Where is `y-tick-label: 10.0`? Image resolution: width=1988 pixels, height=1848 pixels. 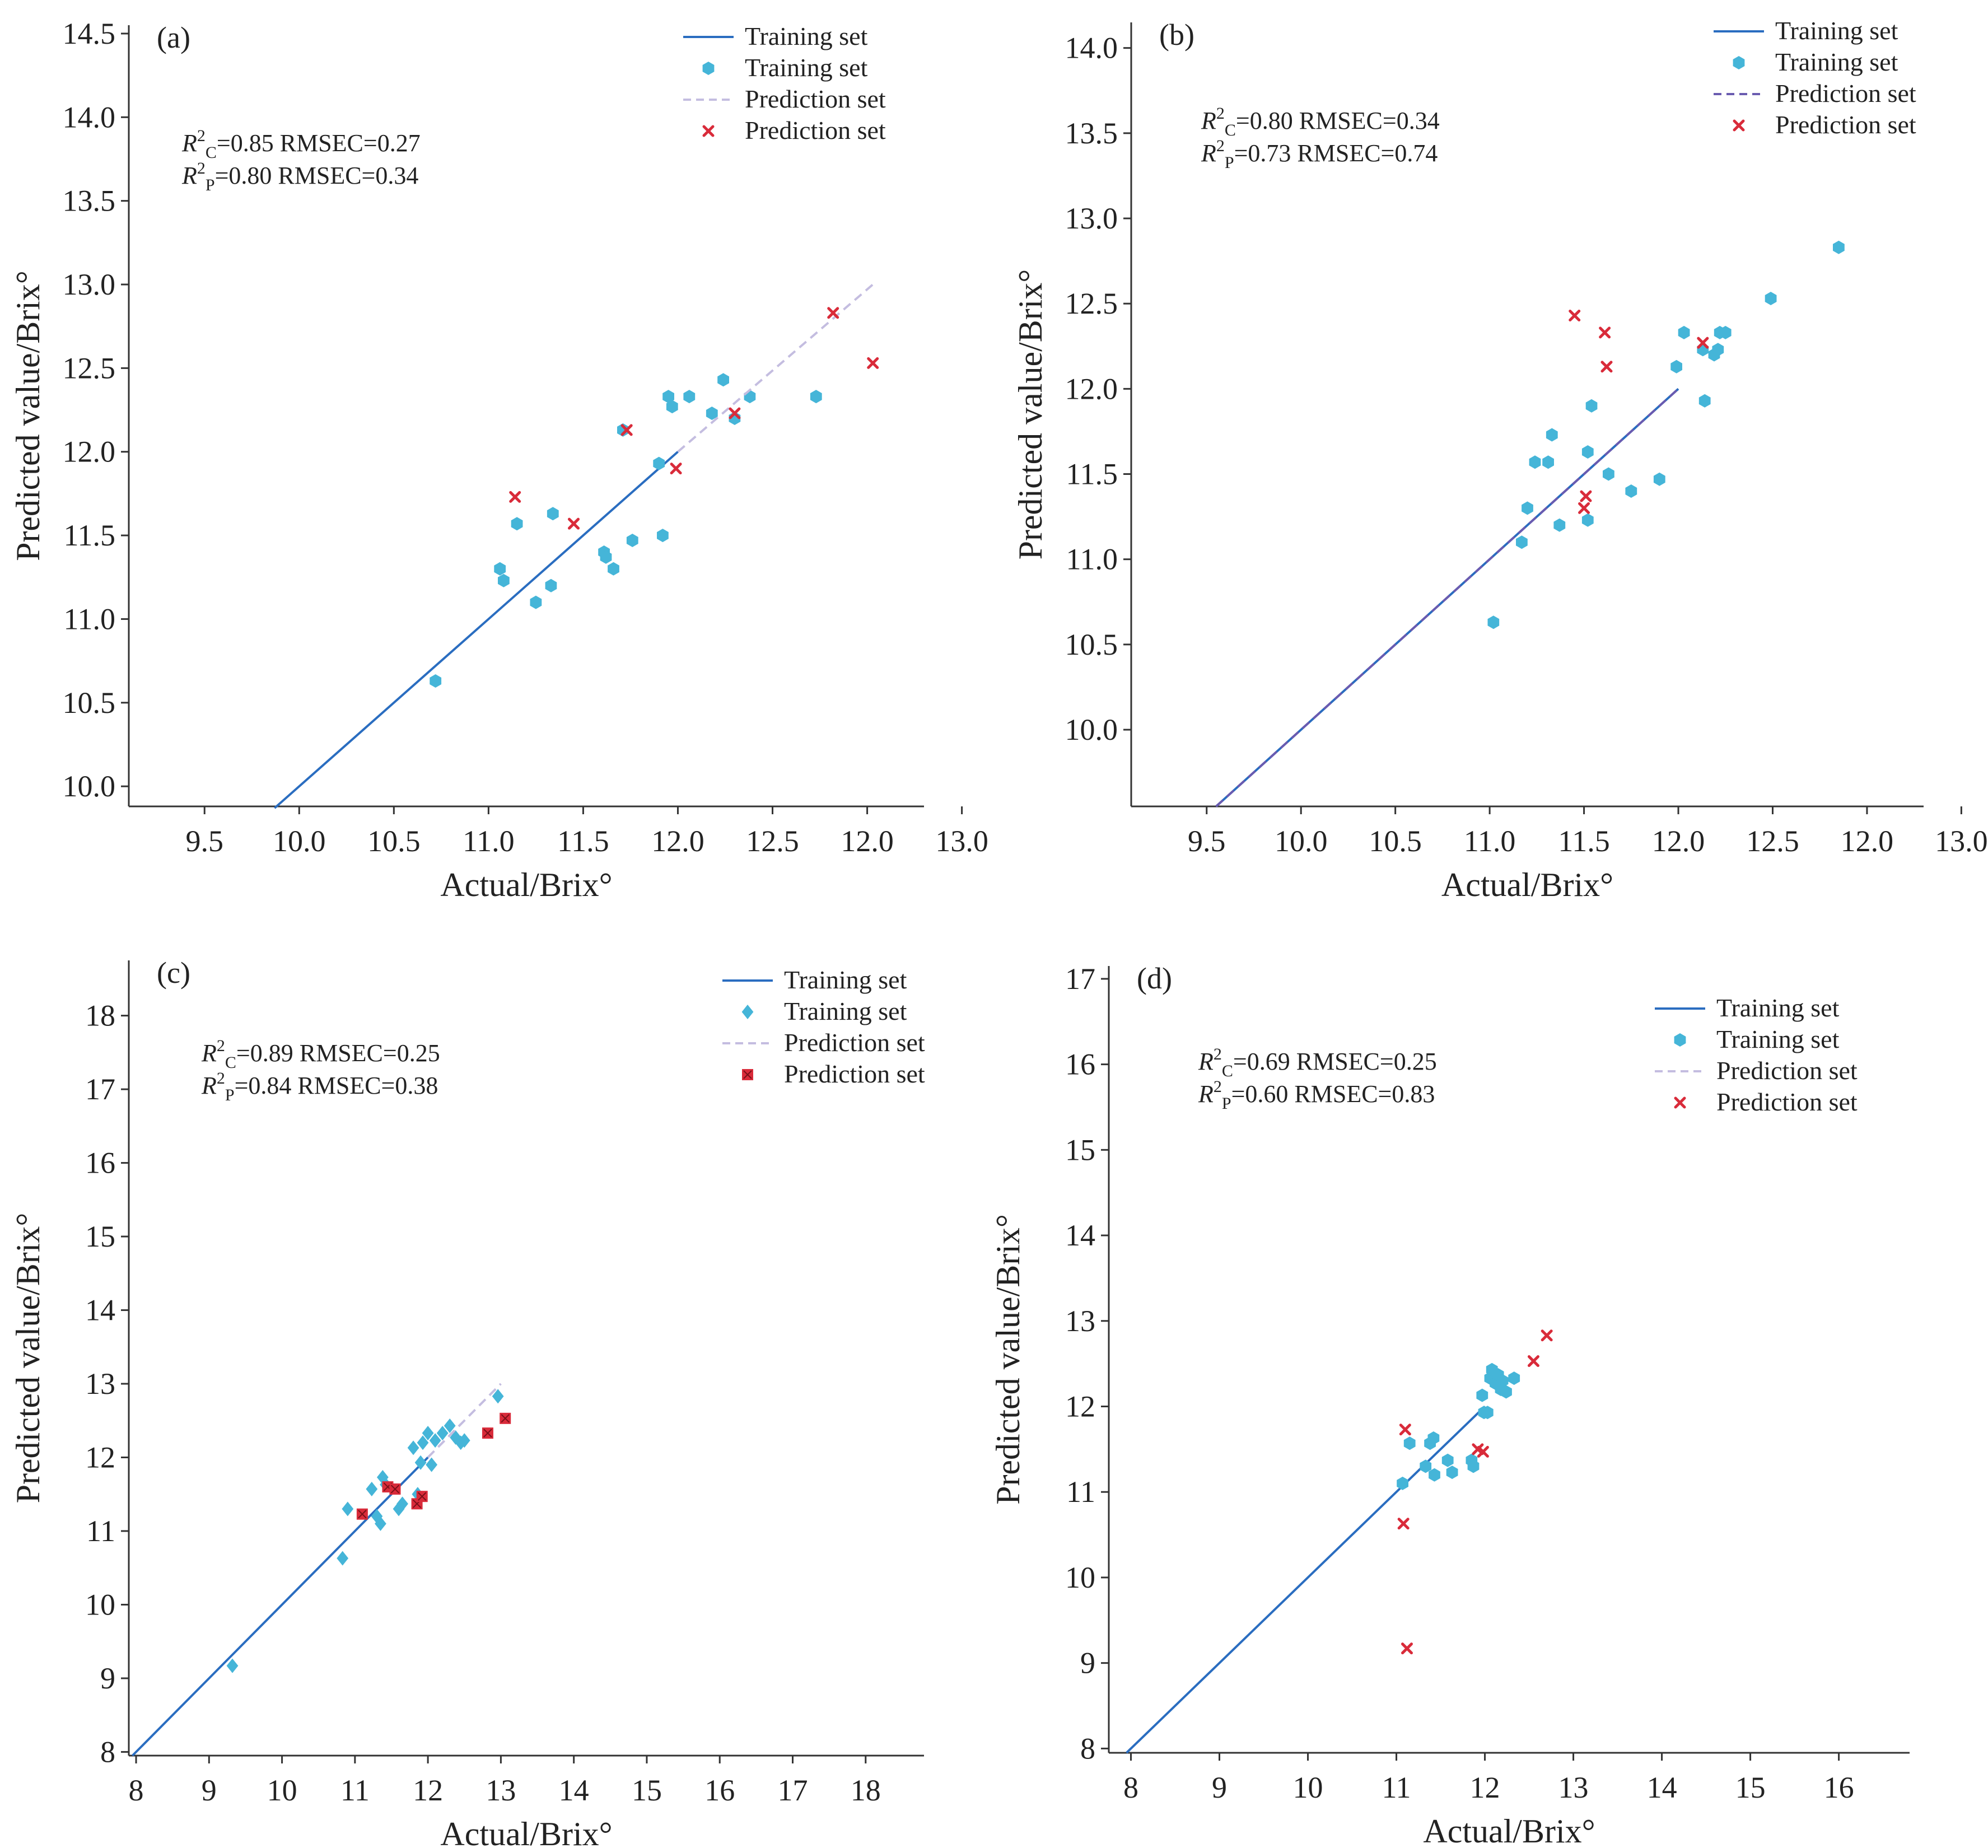
y-tick-label: 10.0 is located at coordinates (90, 786).